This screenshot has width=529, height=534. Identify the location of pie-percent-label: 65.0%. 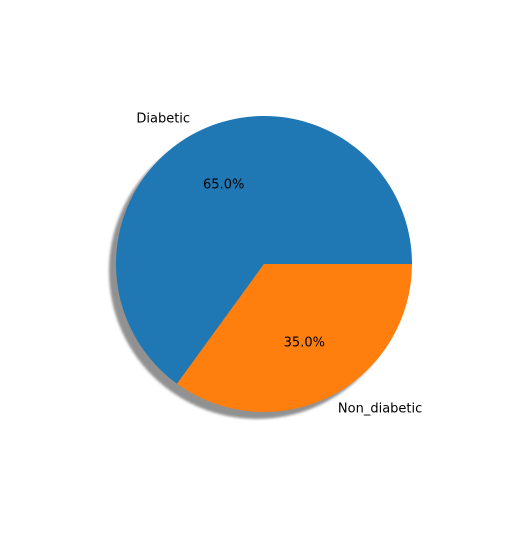
(223, 184).